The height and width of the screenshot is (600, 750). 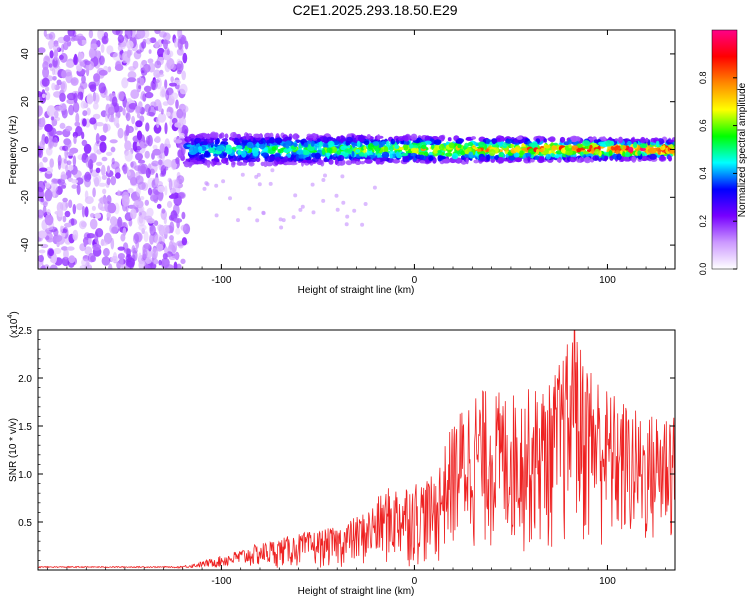 What do you see at coordinates (14, 312) in the screenshot?
I see `snr-y-multiplier-close: )` at bounding box center [14, 312].